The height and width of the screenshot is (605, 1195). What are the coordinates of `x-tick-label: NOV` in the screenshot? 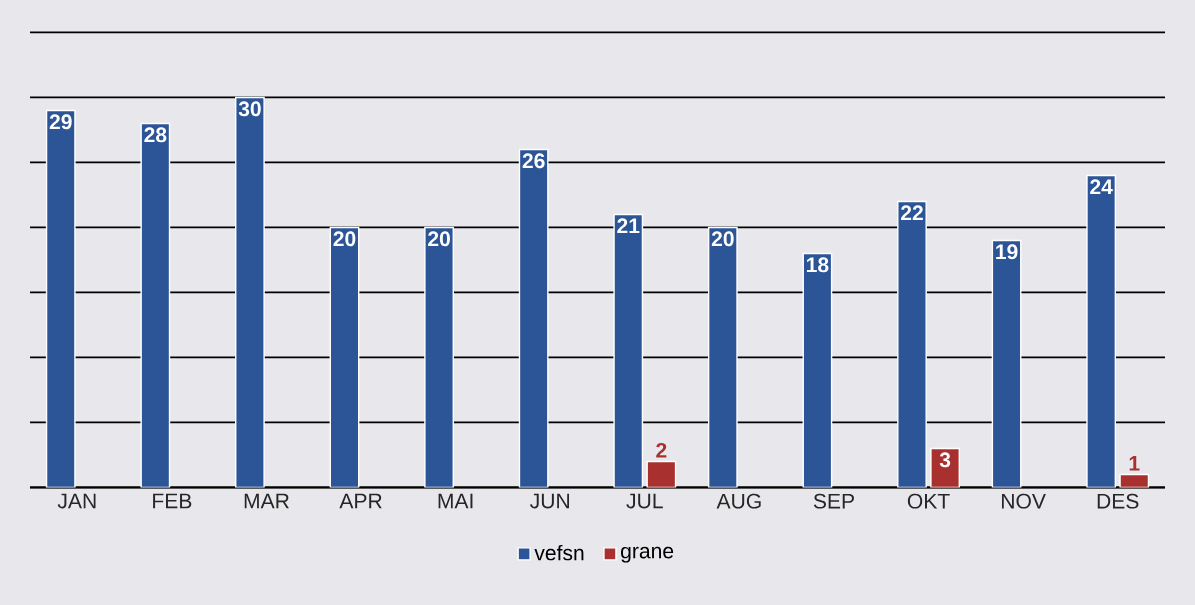 It's located at (1024, 501).